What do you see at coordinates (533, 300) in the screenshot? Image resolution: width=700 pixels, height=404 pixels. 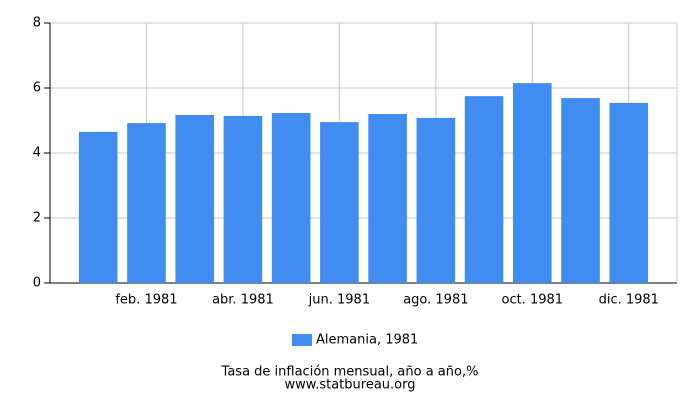 I see `x-tick-label: oct. 1981` at bounding box center [533, 300].